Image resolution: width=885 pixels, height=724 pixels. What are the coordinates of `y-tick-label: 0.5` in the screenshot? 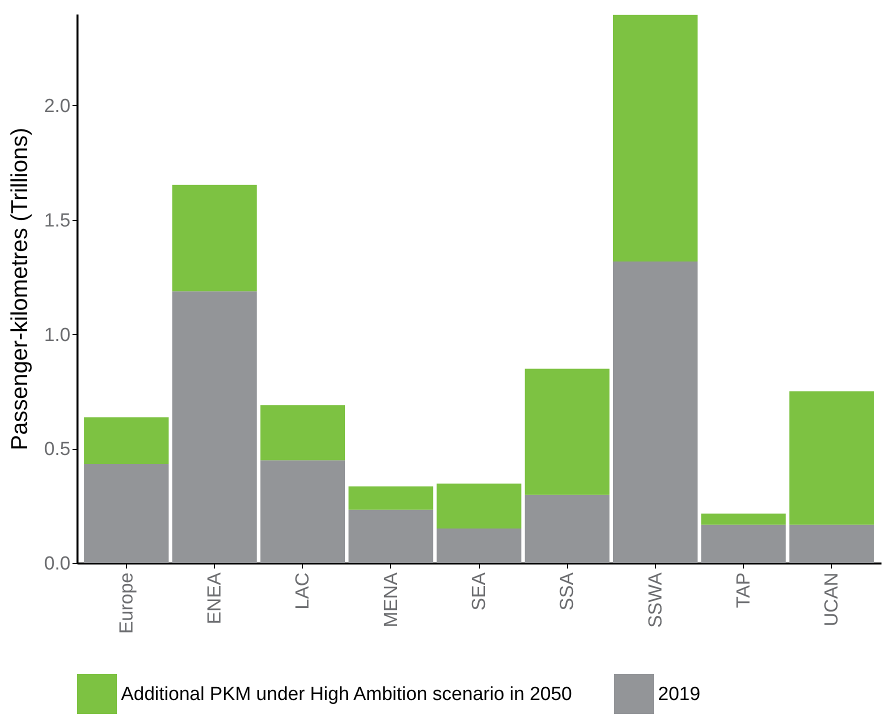 It's located at (57, 449).